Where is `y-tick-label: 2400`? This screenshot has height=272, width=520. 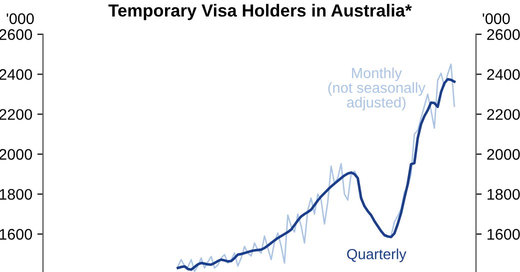
y-tick-label: 2400 is located at coordinates (503, 74).